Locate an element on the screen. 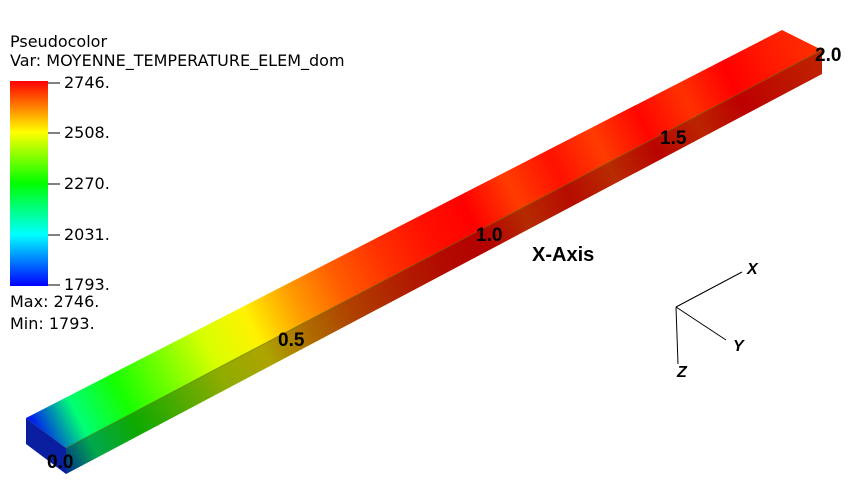 The height and width of the screenshot is (489, 852). colorbar-tick-label: 2746. is located at coordinates (87, 82).